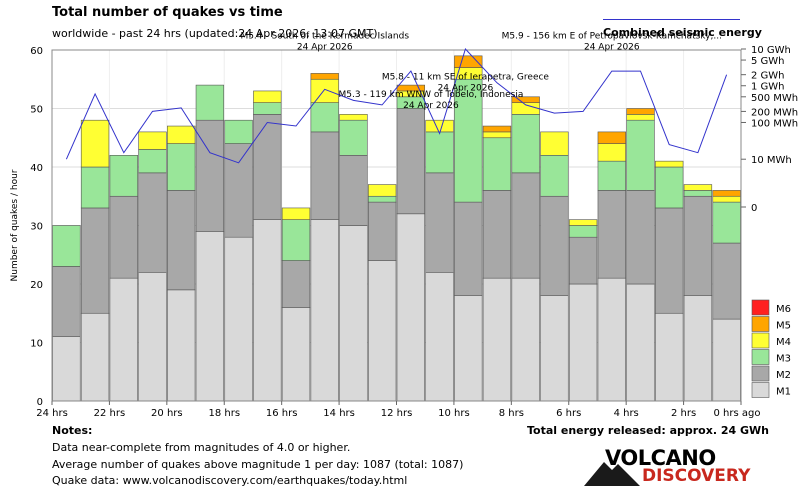 Image resolution: width=800 pixels, height=500 pixels. What do you see at coordinates (660, 458) in the screenshot?
I see `logo-text-volcano: VOLCANO` at bounding box center [660, 458].